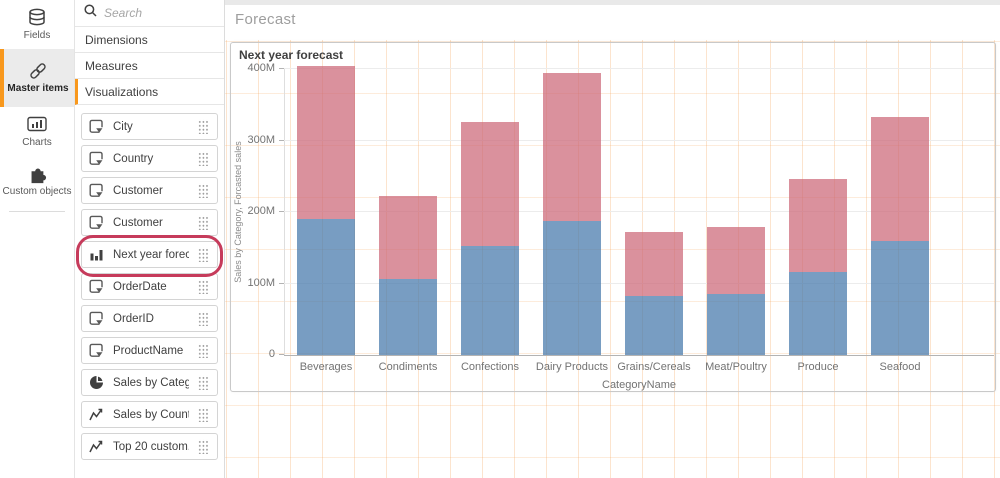  Describe the element at coordinates (96, 446) in the screenshot. I see `linechart-icon` at that location.